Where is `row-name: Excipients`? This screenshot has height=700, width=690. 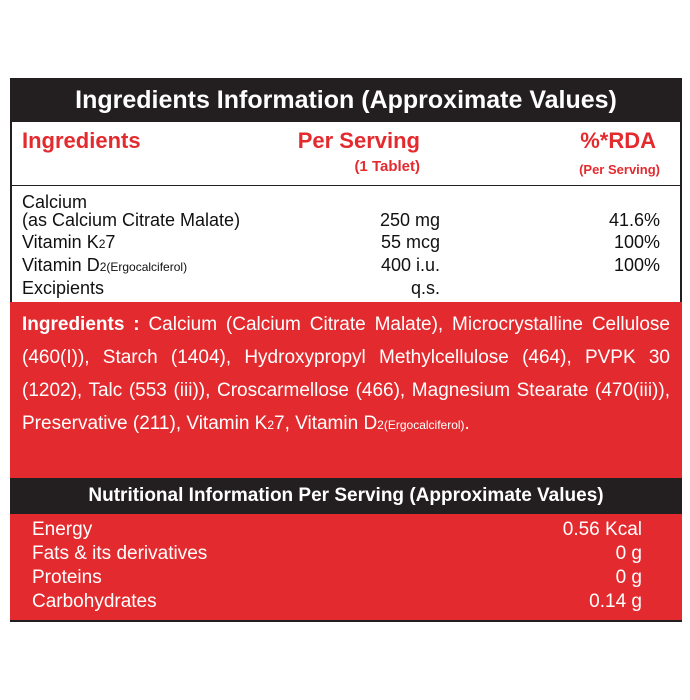 row-name: Excipients is located at coordinates (63, 288).